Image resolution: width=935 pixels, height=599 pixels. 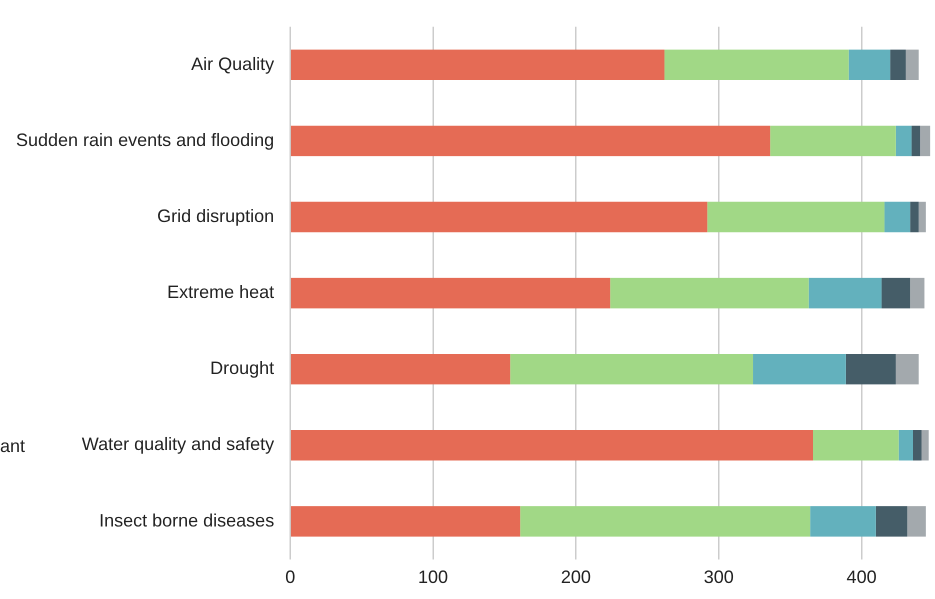 I want to click on y-tick-label: Drought, so click(x=242, y=368).